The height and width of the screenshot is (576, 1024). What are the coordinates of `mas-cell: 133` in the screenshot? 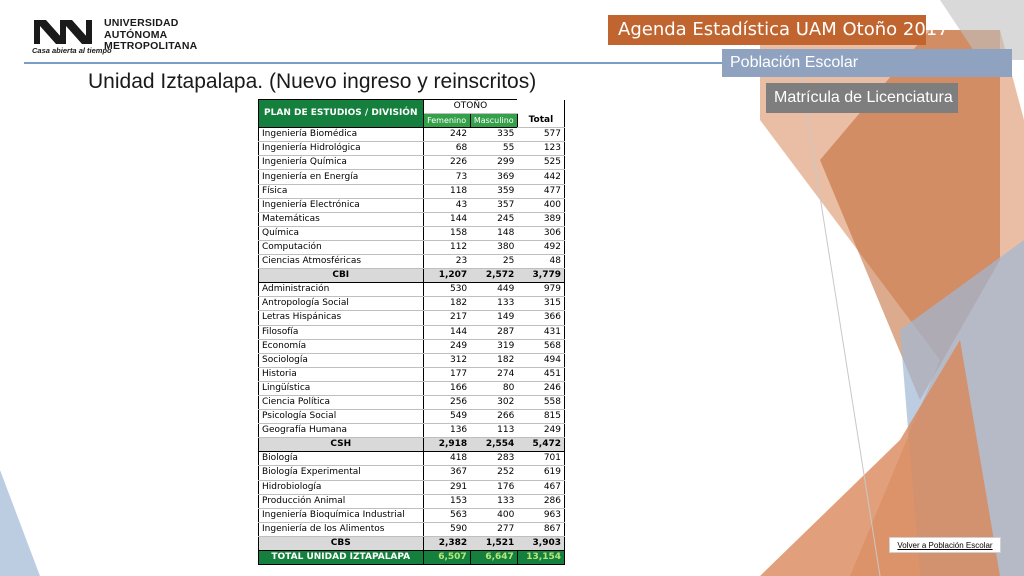 It's located at (494, 501).